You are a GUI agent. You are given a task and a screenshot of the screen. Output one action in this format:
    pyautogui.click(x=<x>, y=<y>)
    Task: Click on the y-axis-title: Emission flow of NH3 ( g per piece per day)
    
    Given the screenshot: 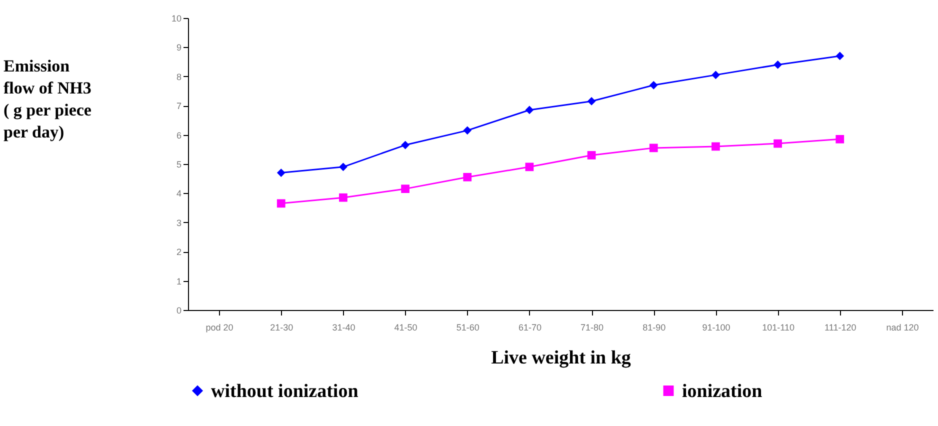 What is the action you would take?
    pyautogui.click(x=48, y=99)
    